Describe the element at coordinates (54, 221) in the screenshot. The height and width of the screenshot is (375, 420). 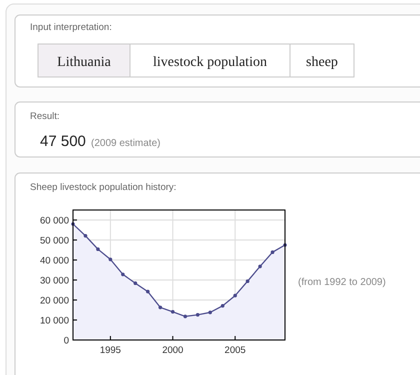
I see `y-tick-label: 60 000` at that location.